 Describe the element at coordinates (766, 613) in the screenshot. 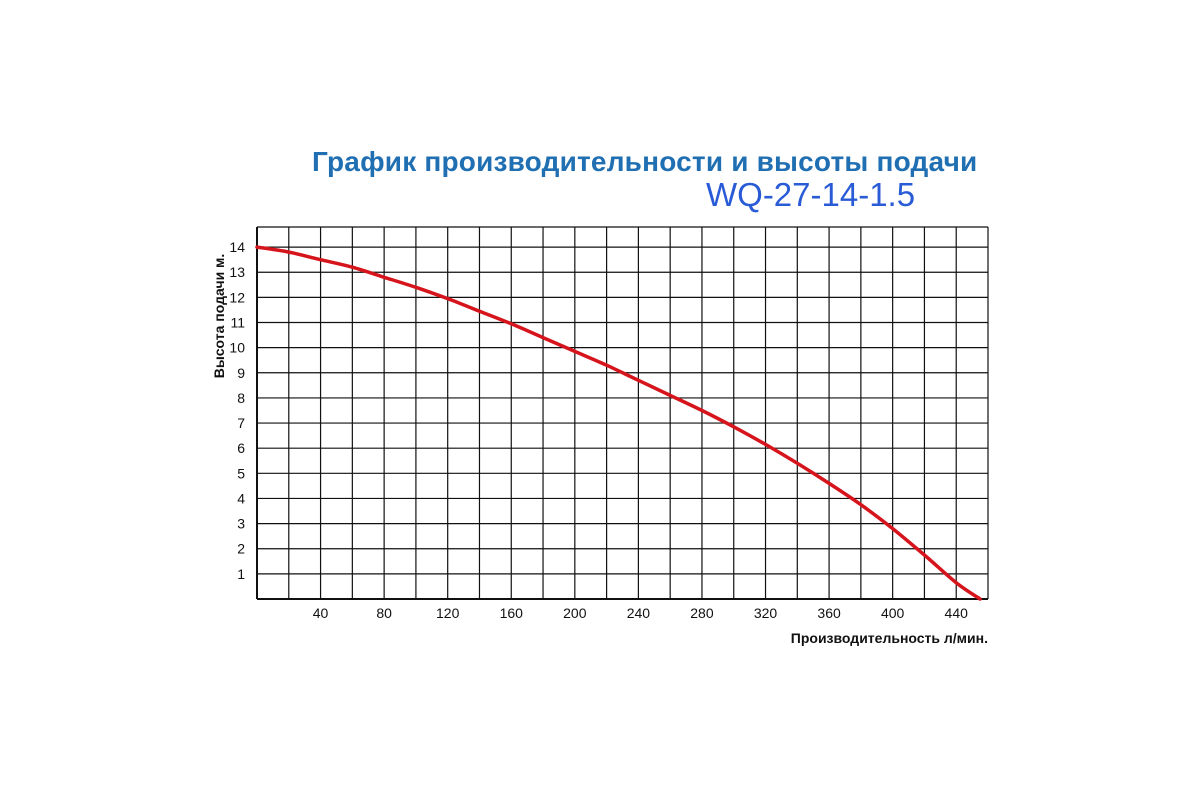

I see `x-tick-label: 320` at that location.